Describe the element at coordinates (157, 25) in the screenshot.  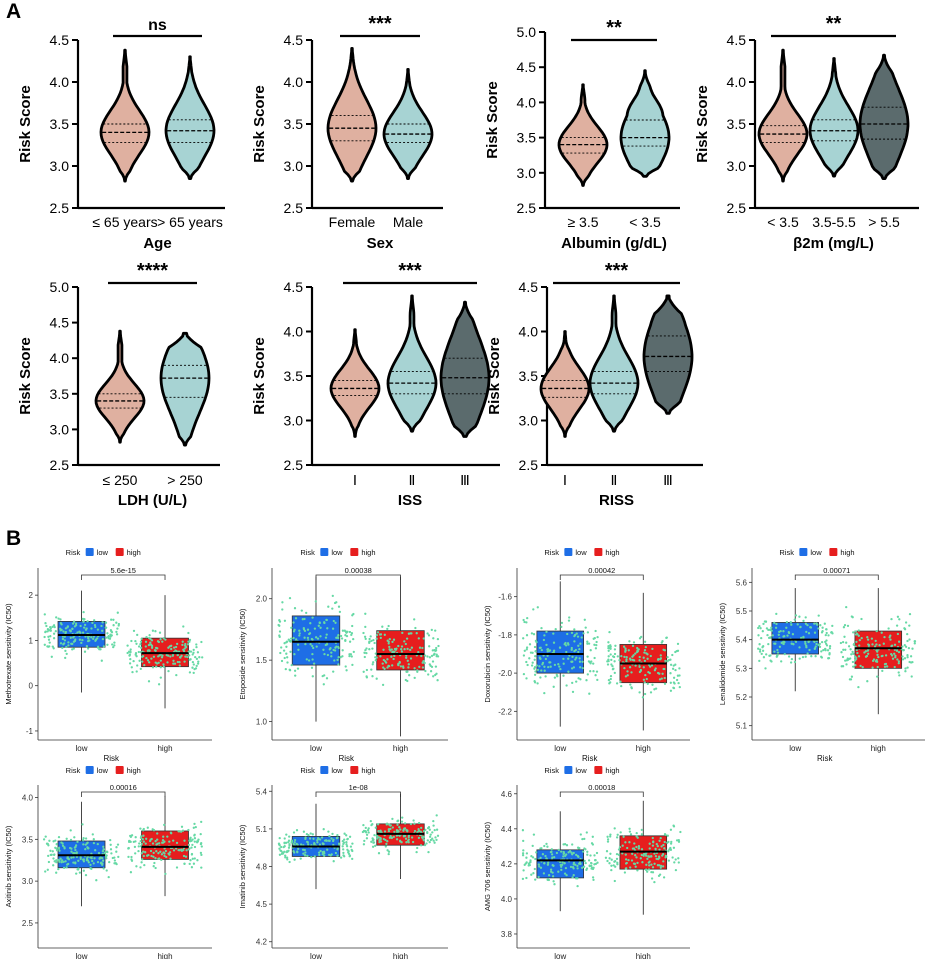
I see `significance-label: ns` at that location.